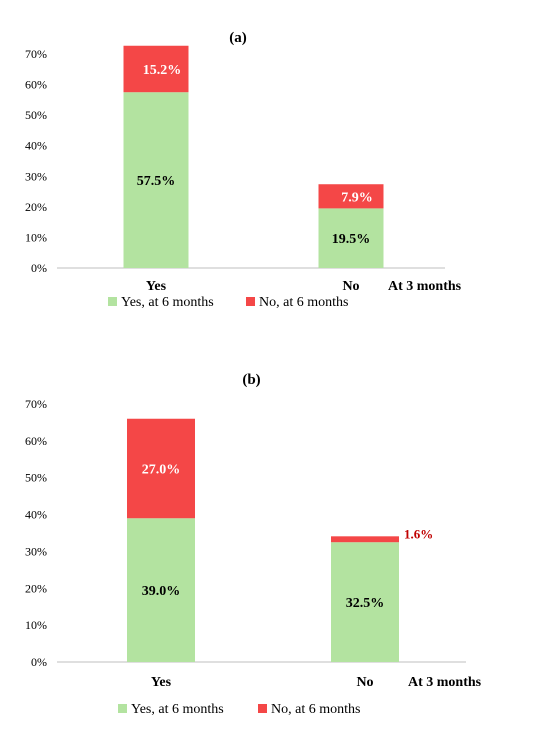  I want to click on data-label-yes: 32.5%, so click(365, 603).